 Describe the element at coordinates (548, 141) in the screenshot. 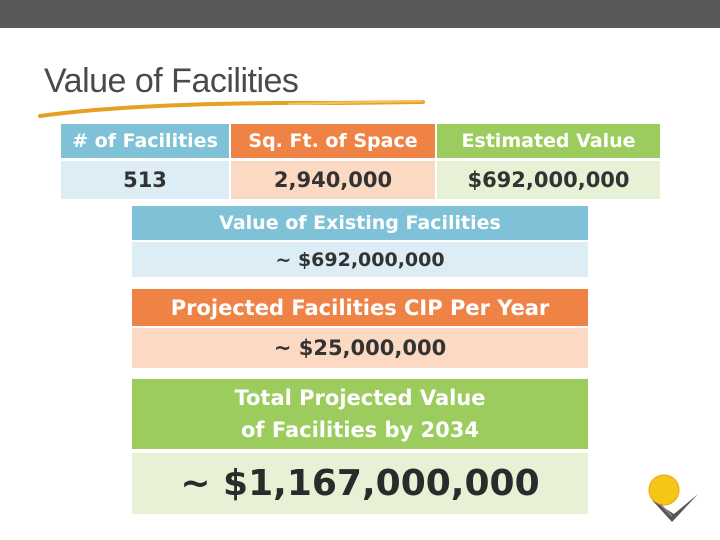

I see `header-estimated-value: Estimated Value` at that location.